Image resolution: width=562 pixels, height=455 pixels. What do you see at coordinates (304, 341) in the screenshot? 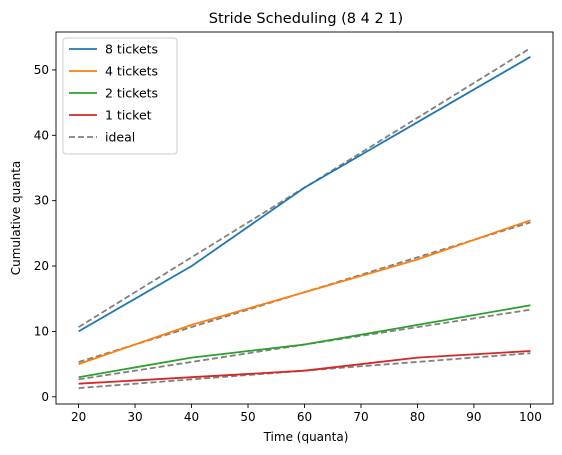
I see `series-line-2-tickets` at bounding box center [304, 341].